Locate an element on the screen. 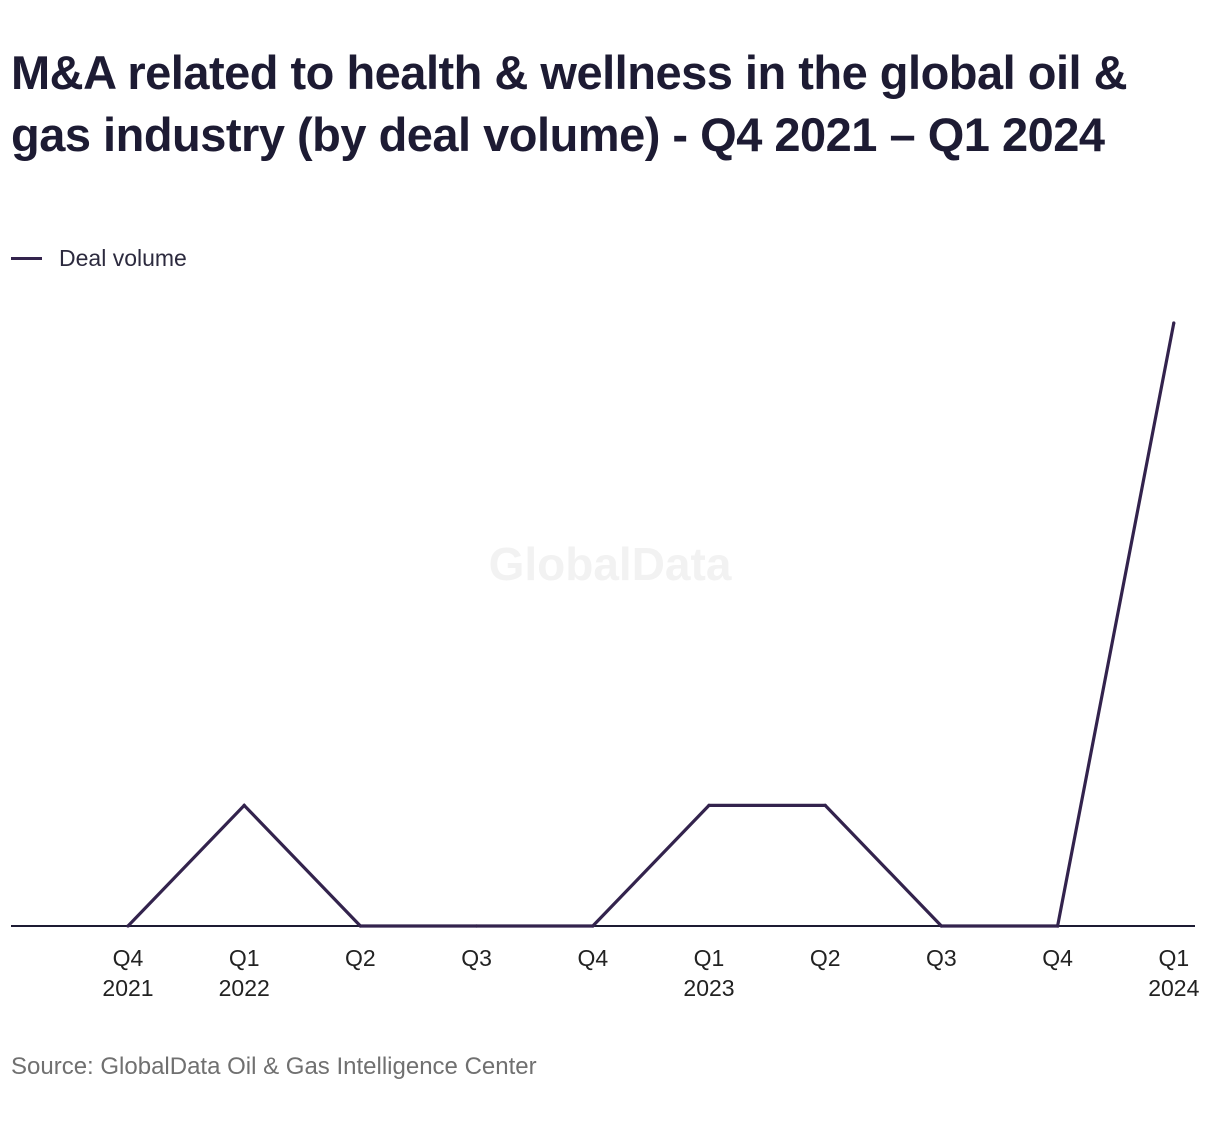  x-tick-label: Q1 2022 is located at coordinates (244, 973).